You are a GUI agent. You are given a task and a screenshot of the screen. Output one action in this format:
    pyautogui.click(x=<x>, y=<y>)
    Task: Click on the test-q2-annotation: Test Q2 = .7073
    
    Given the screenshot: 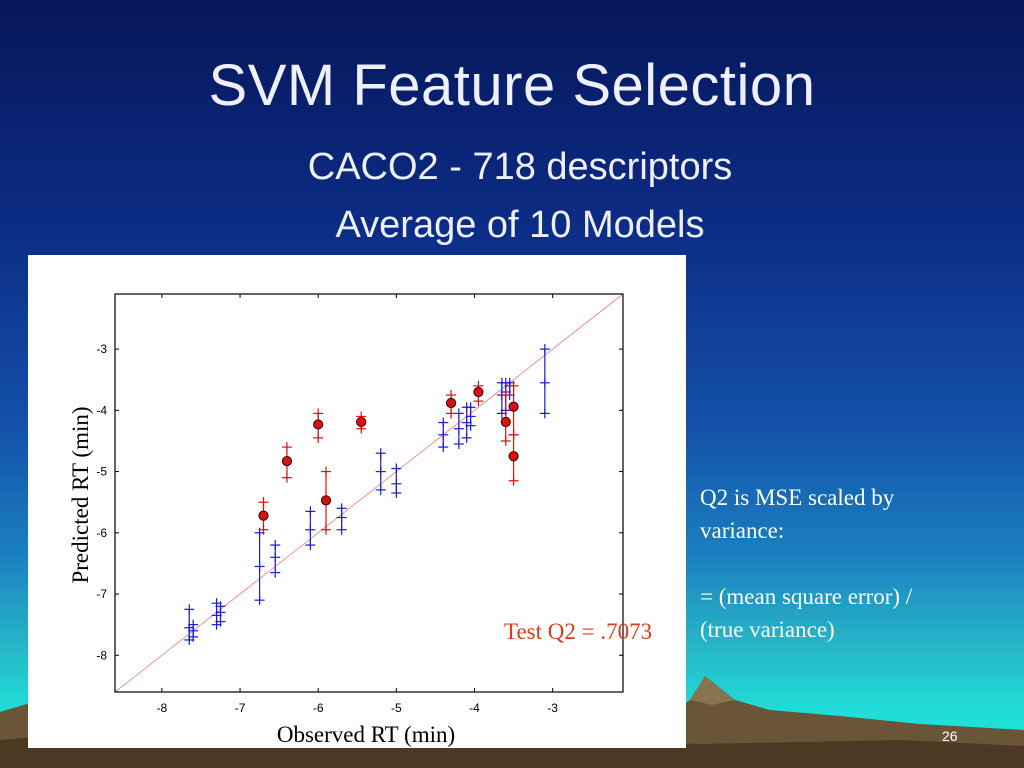 What is the action you would take?
    pyautogui.click(x=578, y=631)
    